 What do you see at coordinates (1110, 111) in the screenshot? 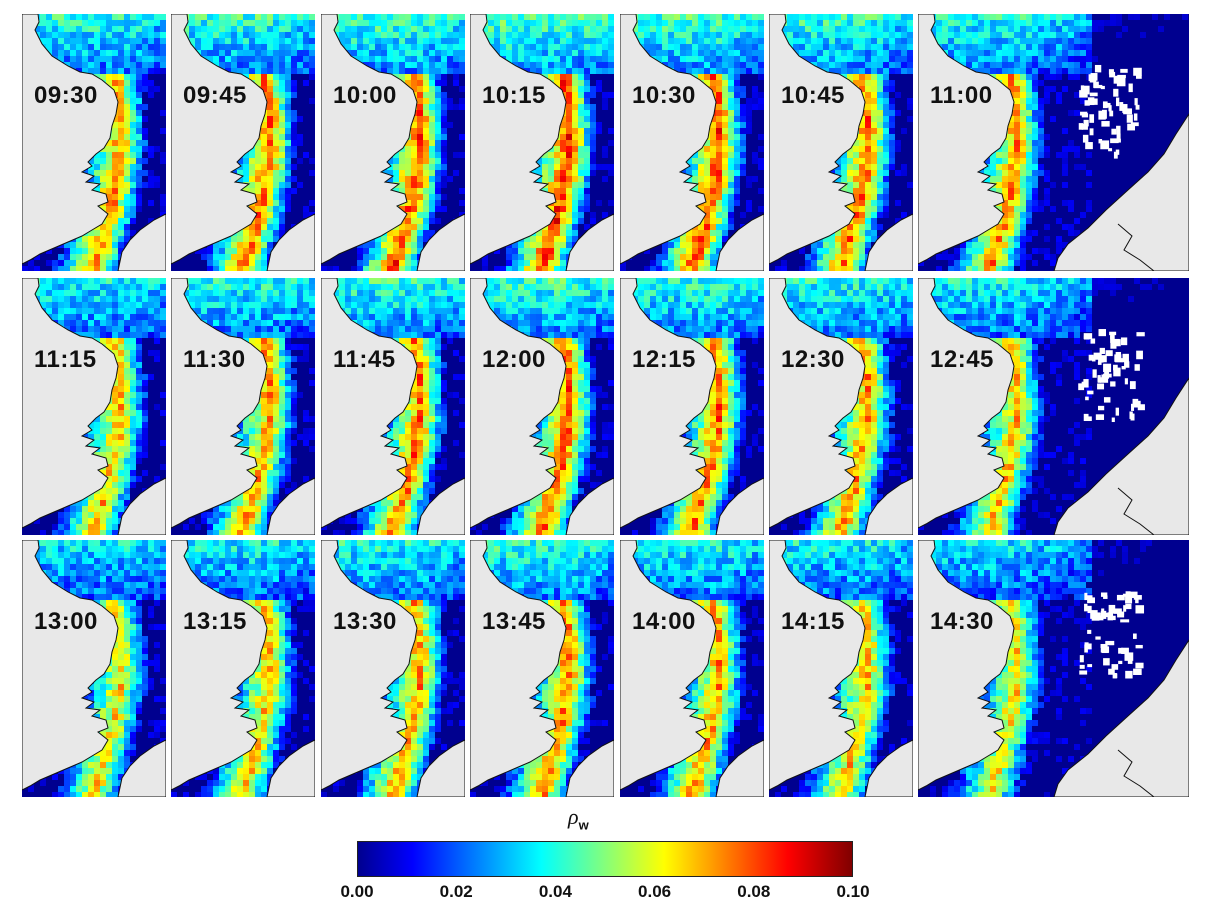
I see `cloud-mask` at bounding box center [1110, 111].